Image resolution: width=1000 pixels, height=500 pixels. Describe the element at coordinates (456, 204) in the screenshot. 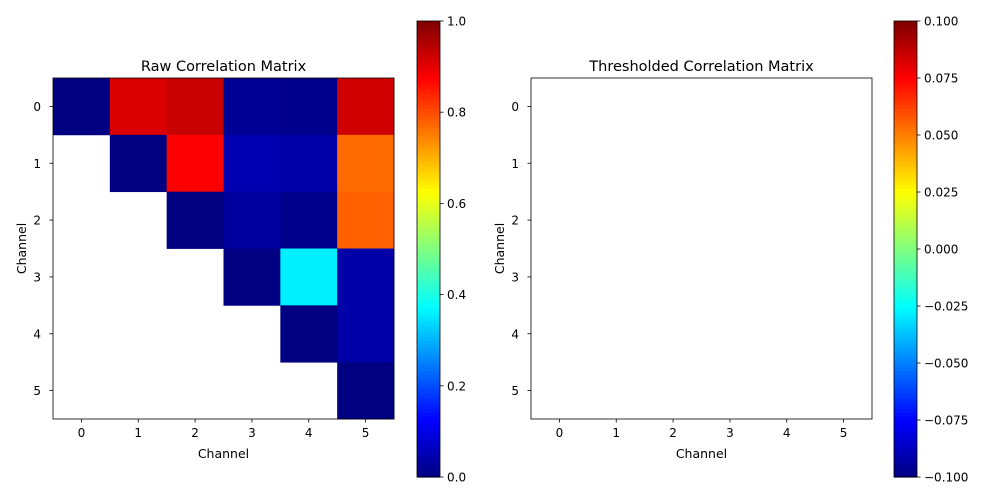

I see `colorbar-tick-label: 0.6` at that location.